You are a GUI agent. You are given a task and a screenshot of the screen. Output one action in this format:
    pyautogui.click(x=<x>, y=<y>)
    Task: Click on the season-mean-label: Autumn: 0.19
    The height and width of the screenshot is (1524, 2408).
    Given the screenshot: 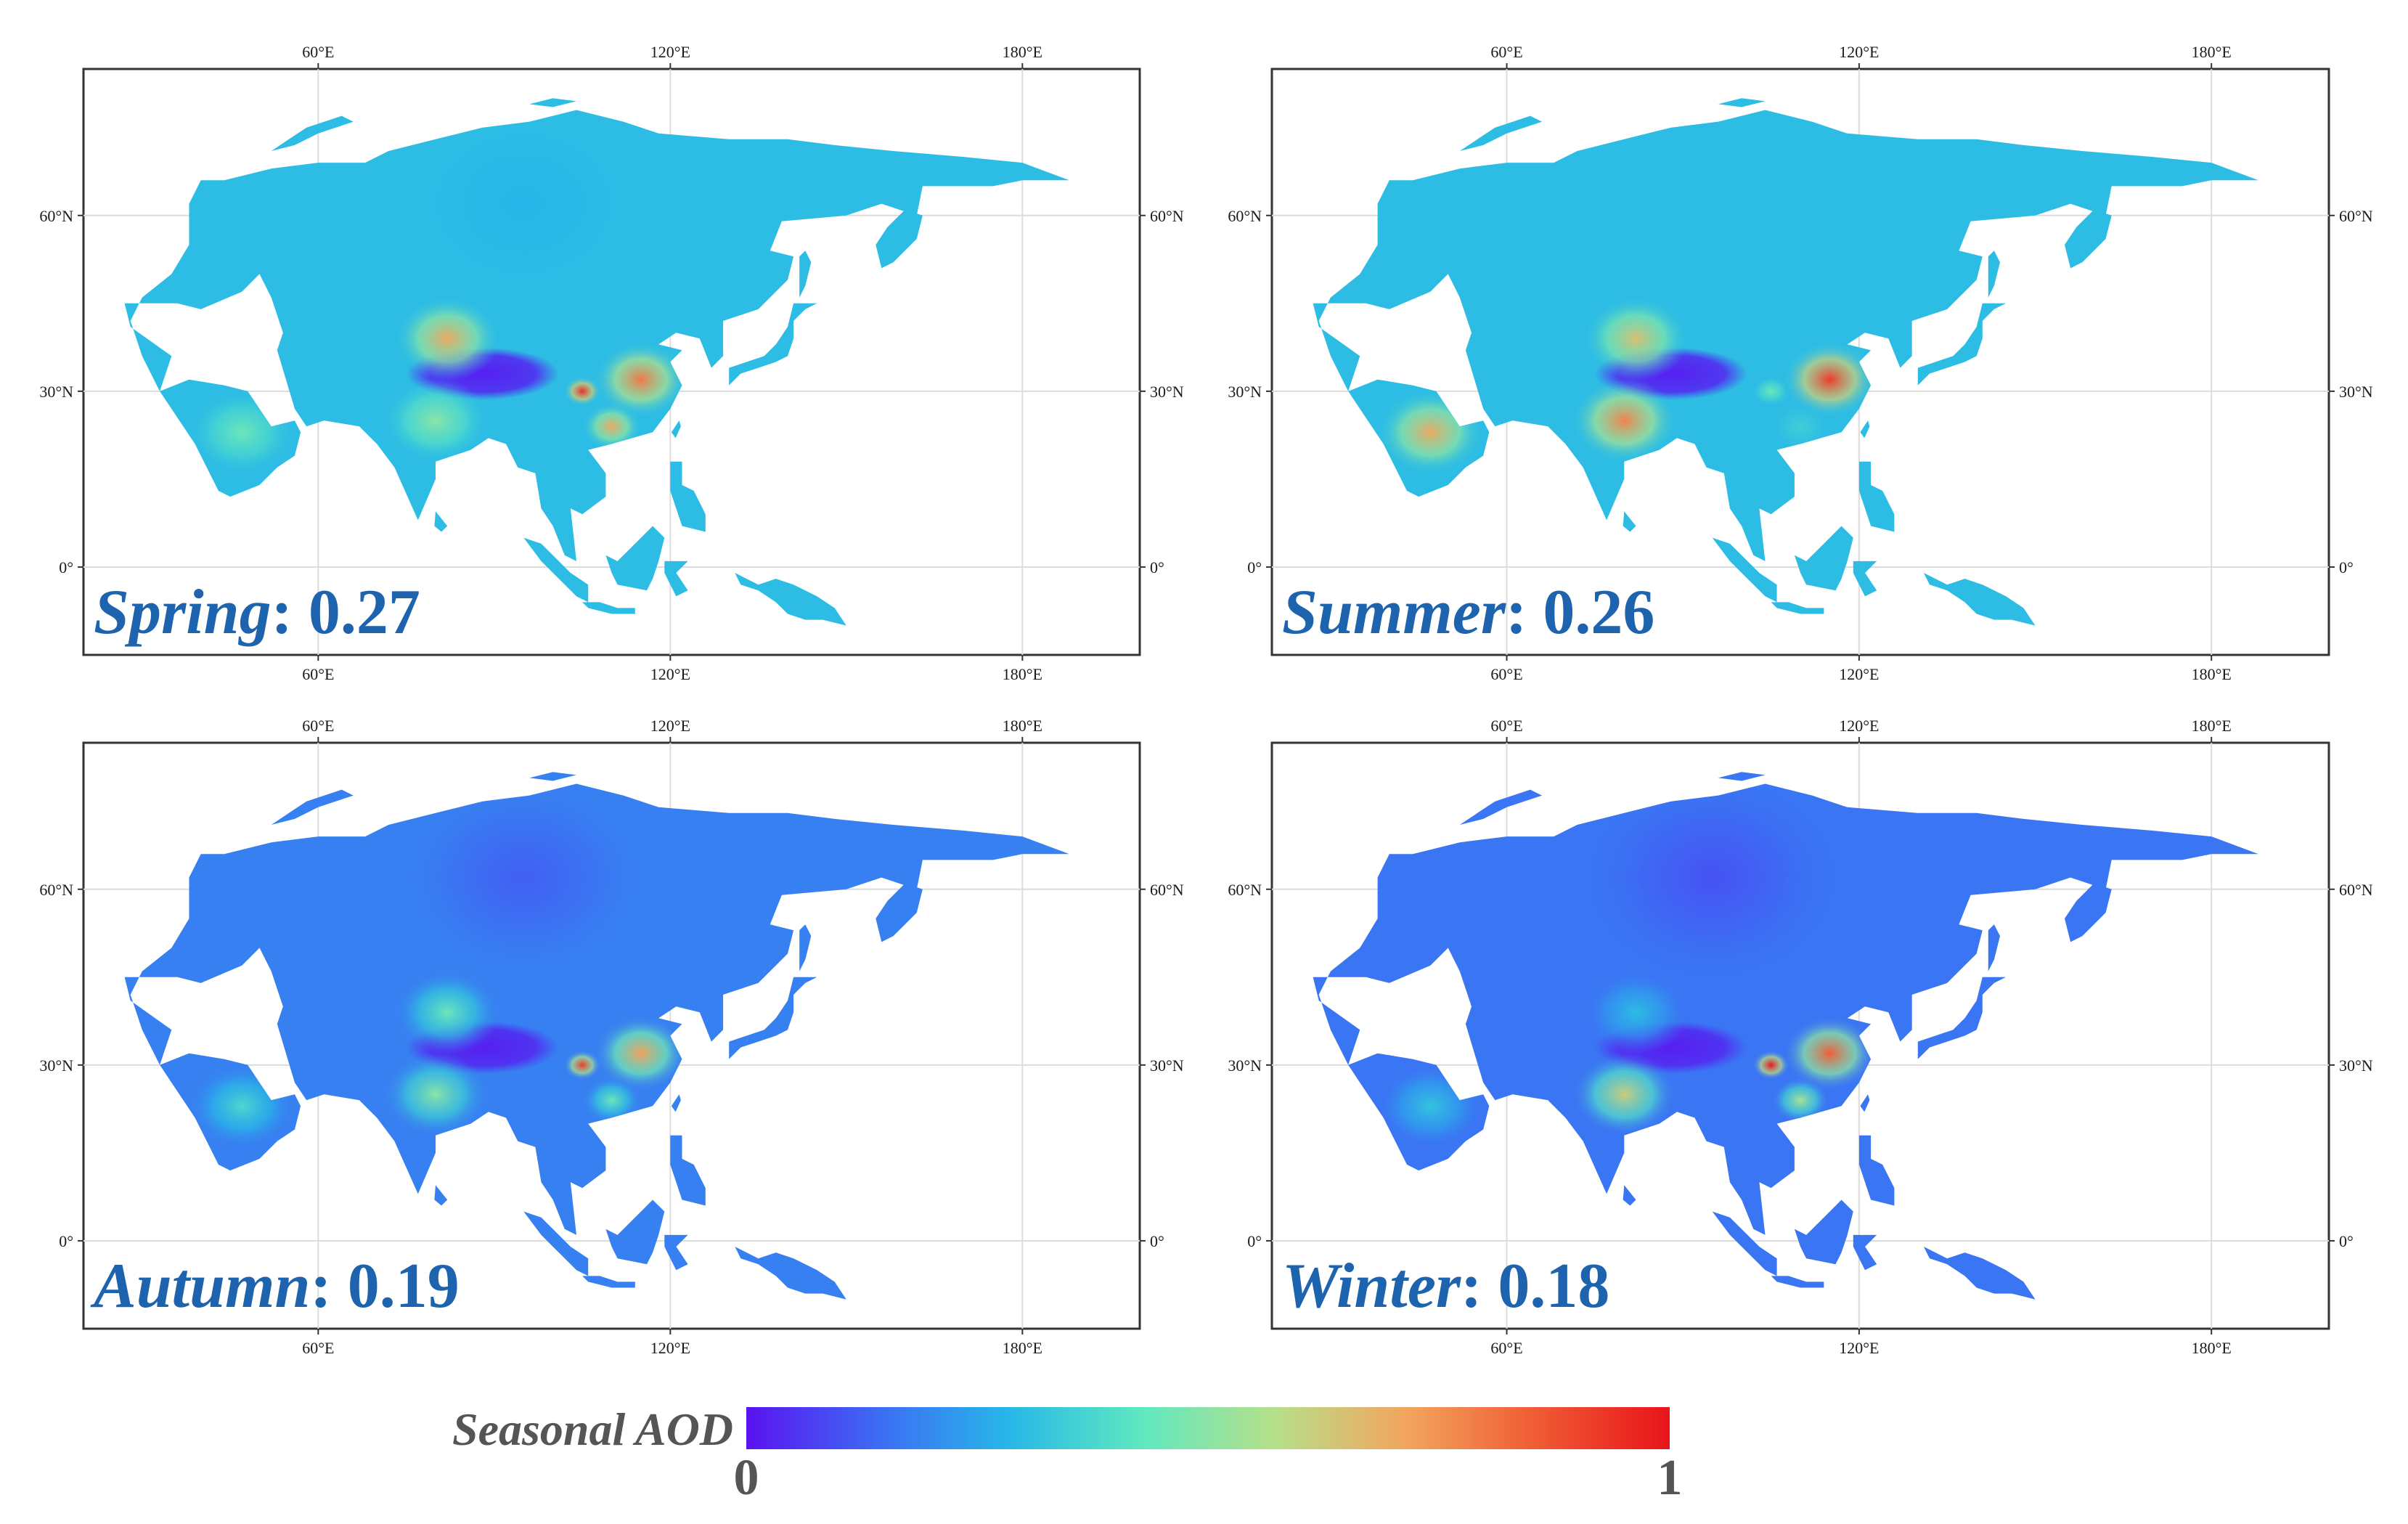 What is the action you would take?
    pyautogui.click(x=275, y=1286)
    